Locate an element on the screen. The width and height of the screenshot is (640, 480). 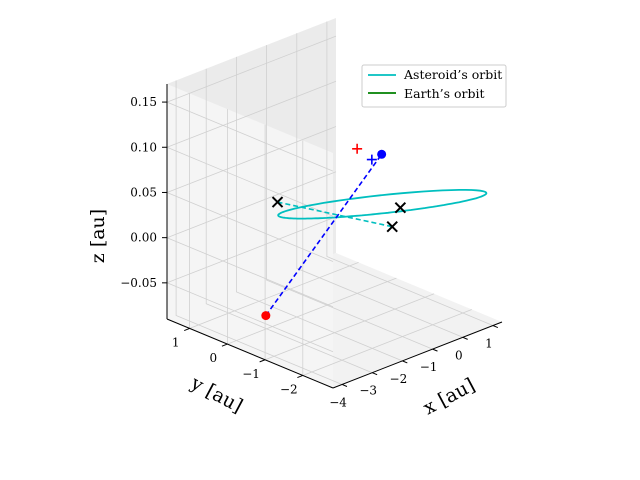
asteroid-perihelion-dot is located at coordinates (382, 154).